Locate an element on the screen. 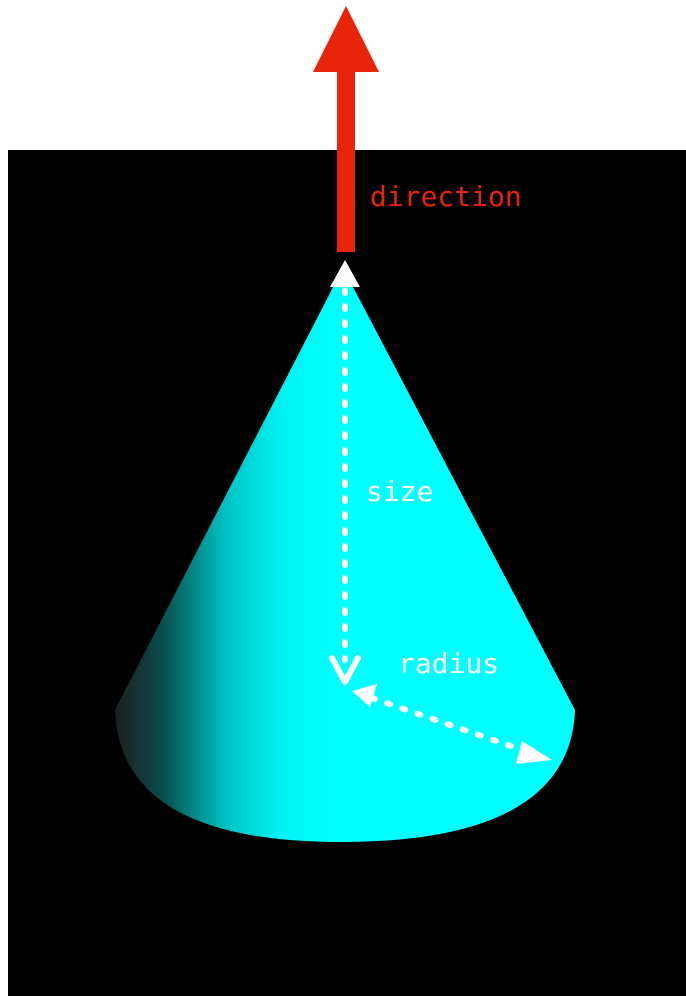 The image size is (686, 996). apex-arrowhead is located at coordinates (345, 273).